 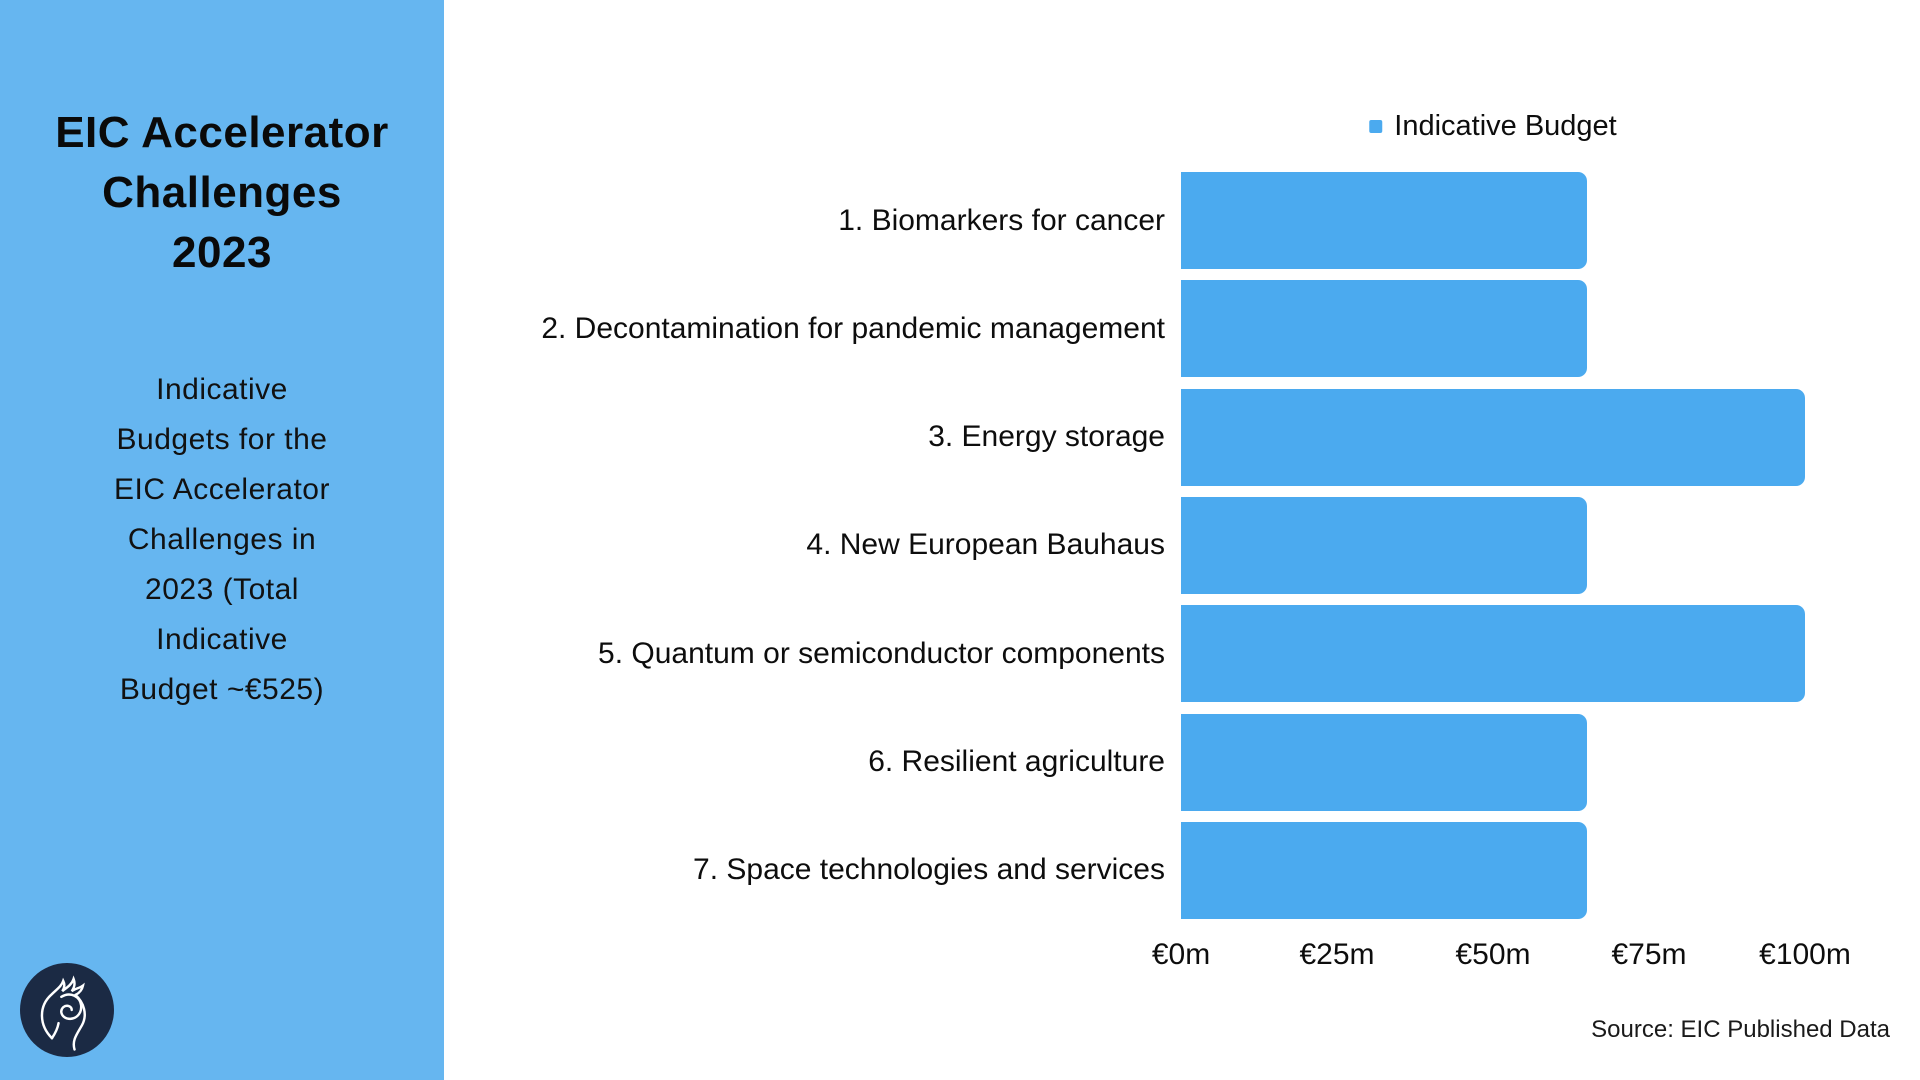 I want to click on x-axis-tick-label: €75m, so click(x=1649, y=954).